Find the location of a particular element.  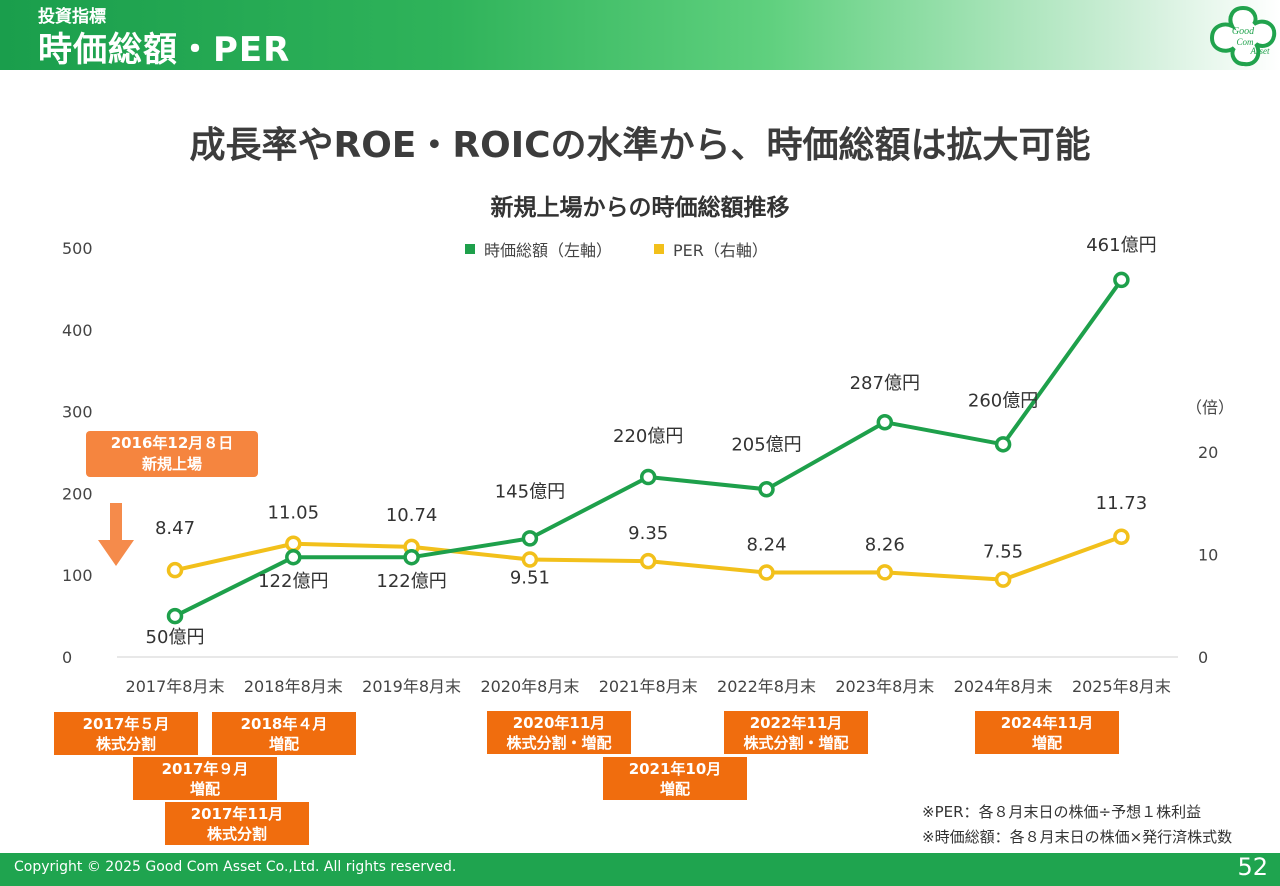

per-data-label: 9.51 is located at coordinates (530, 578).